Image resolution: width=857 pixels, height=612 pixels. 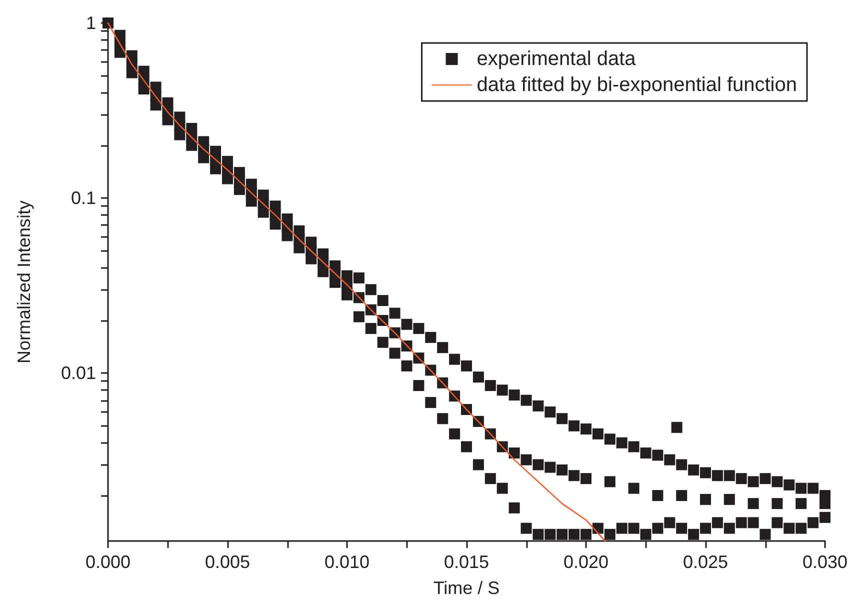 I want to click on legend-label: data fitted by bi-exponential function, so click(x=637, y=85).